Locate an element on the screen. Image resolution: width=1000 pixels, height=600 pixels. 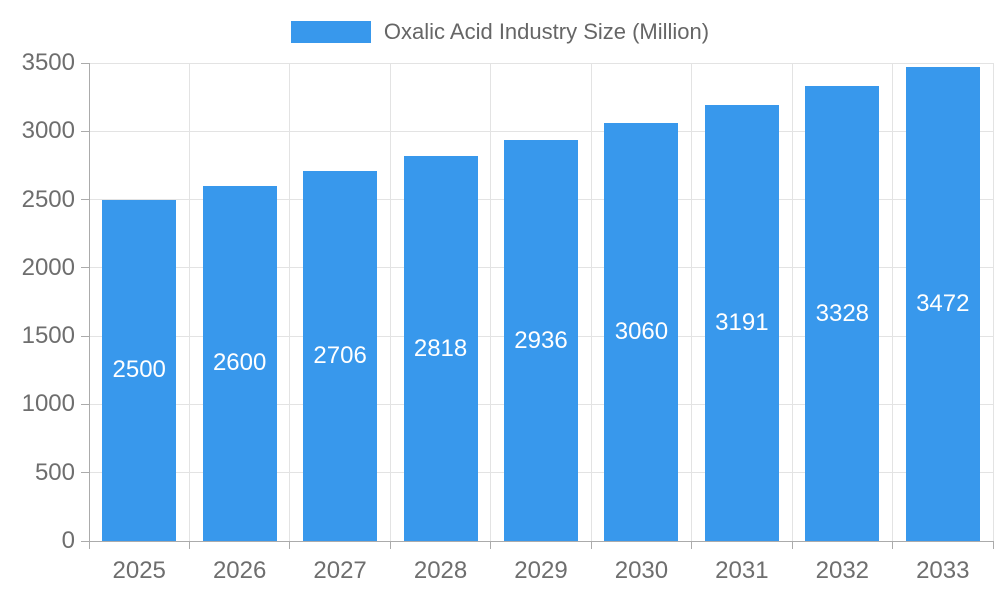
bar-value-label: 3328 is located at coordinates (842, 313).